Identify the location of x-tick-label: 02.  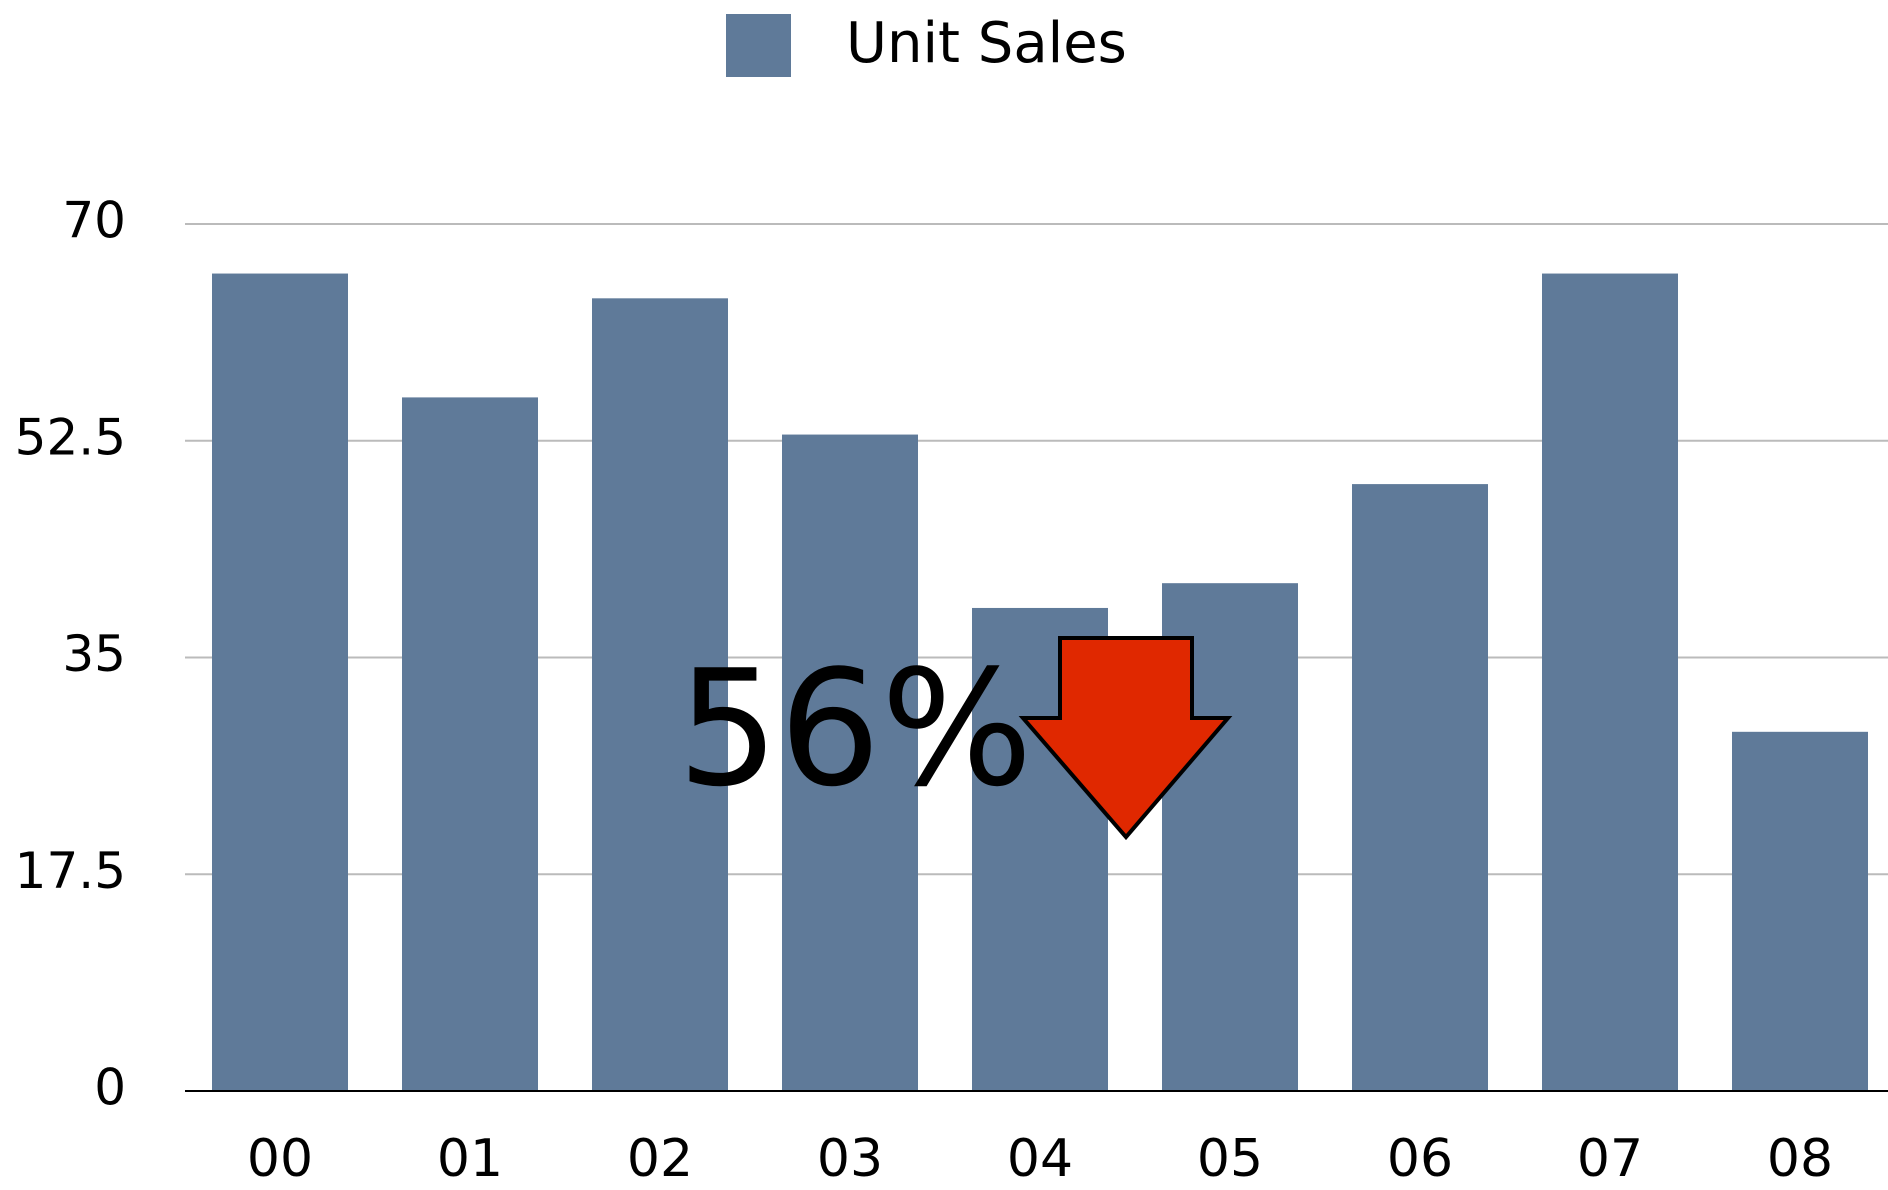
(660, 1159).